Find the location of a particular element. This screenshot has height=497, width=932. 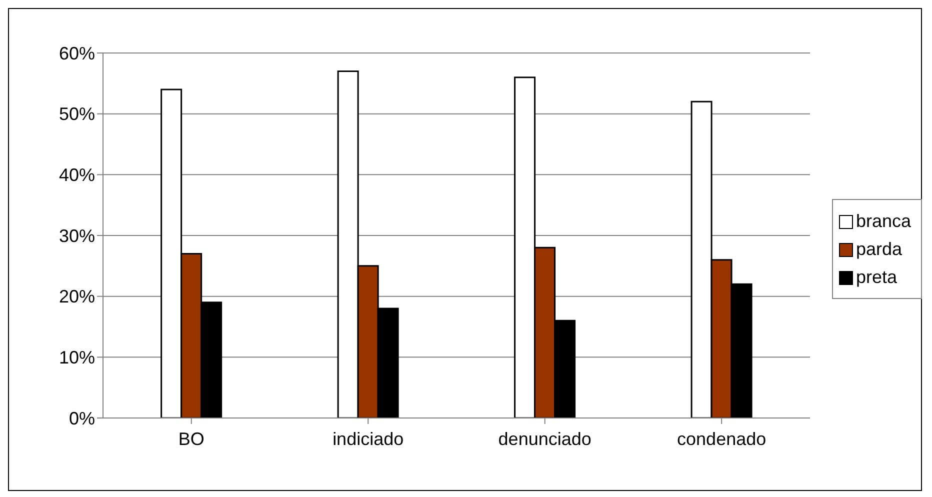

y-tick-label: 30% is located at coordinates (76, 236).